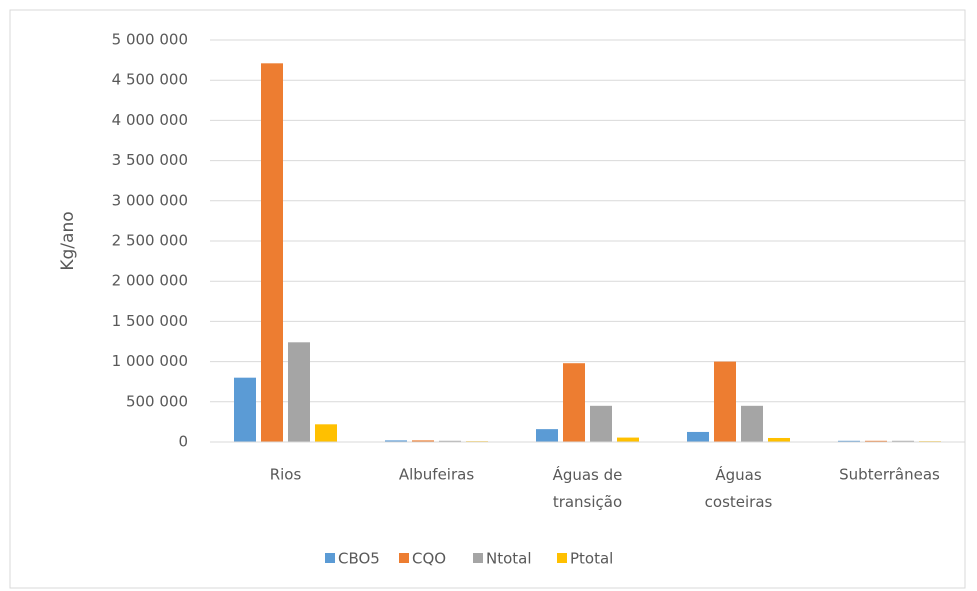 The image size is (977, 591). What do you see at coordinates (889, 475) in the screenshot?
I see `x-tick-label: Subterrâneas` at bounding box center [889, 475].